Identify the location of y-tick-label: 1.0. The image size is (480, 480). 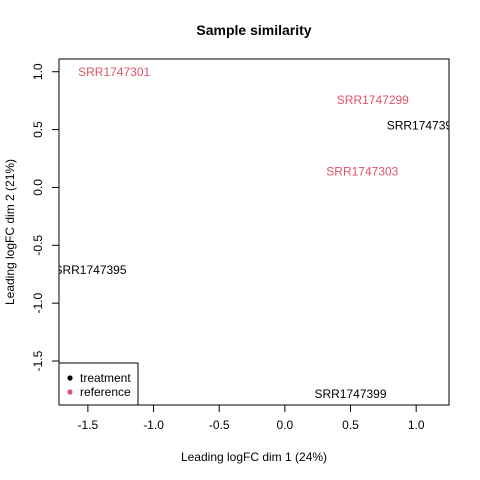
(38, 71).